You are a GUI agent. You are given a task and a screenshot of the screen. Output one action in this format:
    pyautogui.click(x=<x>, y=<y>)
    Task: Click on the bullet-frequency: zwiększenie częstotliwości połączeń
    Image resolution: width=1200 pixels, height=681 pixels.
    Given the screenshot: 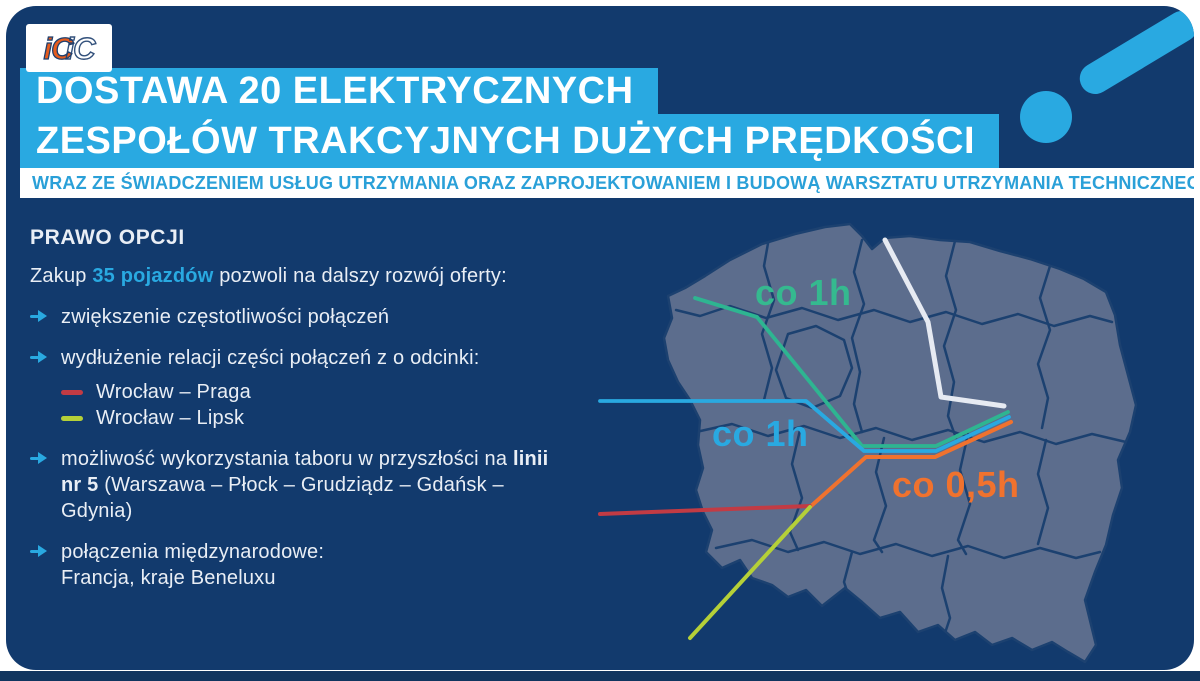 What is the action you would take?
    pyautogui.click(x=310, y=317)
    